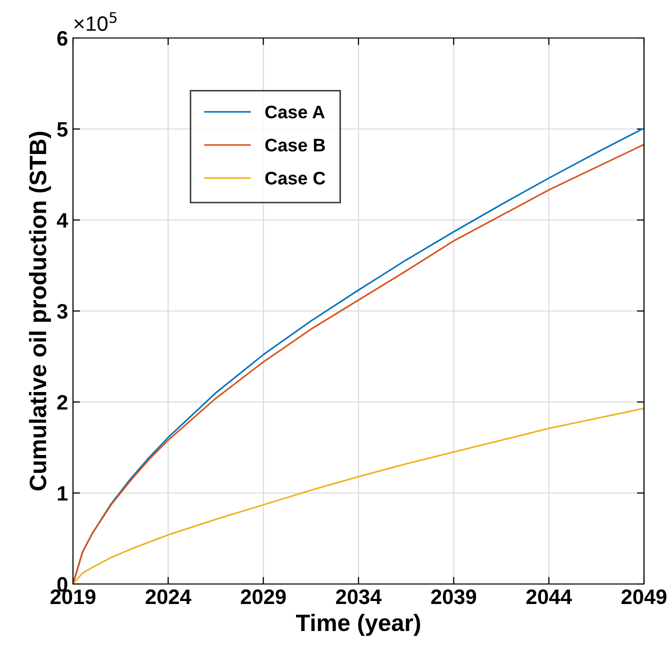  Describe the element at coordinates (63, 493) in the screenshot. I see `y-tick-label: 1` at that location.